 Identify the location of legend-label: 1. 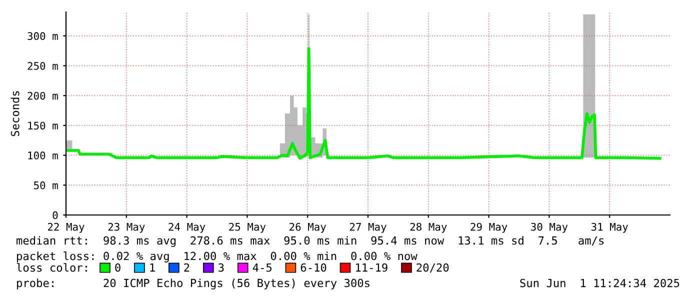
(152, 267).